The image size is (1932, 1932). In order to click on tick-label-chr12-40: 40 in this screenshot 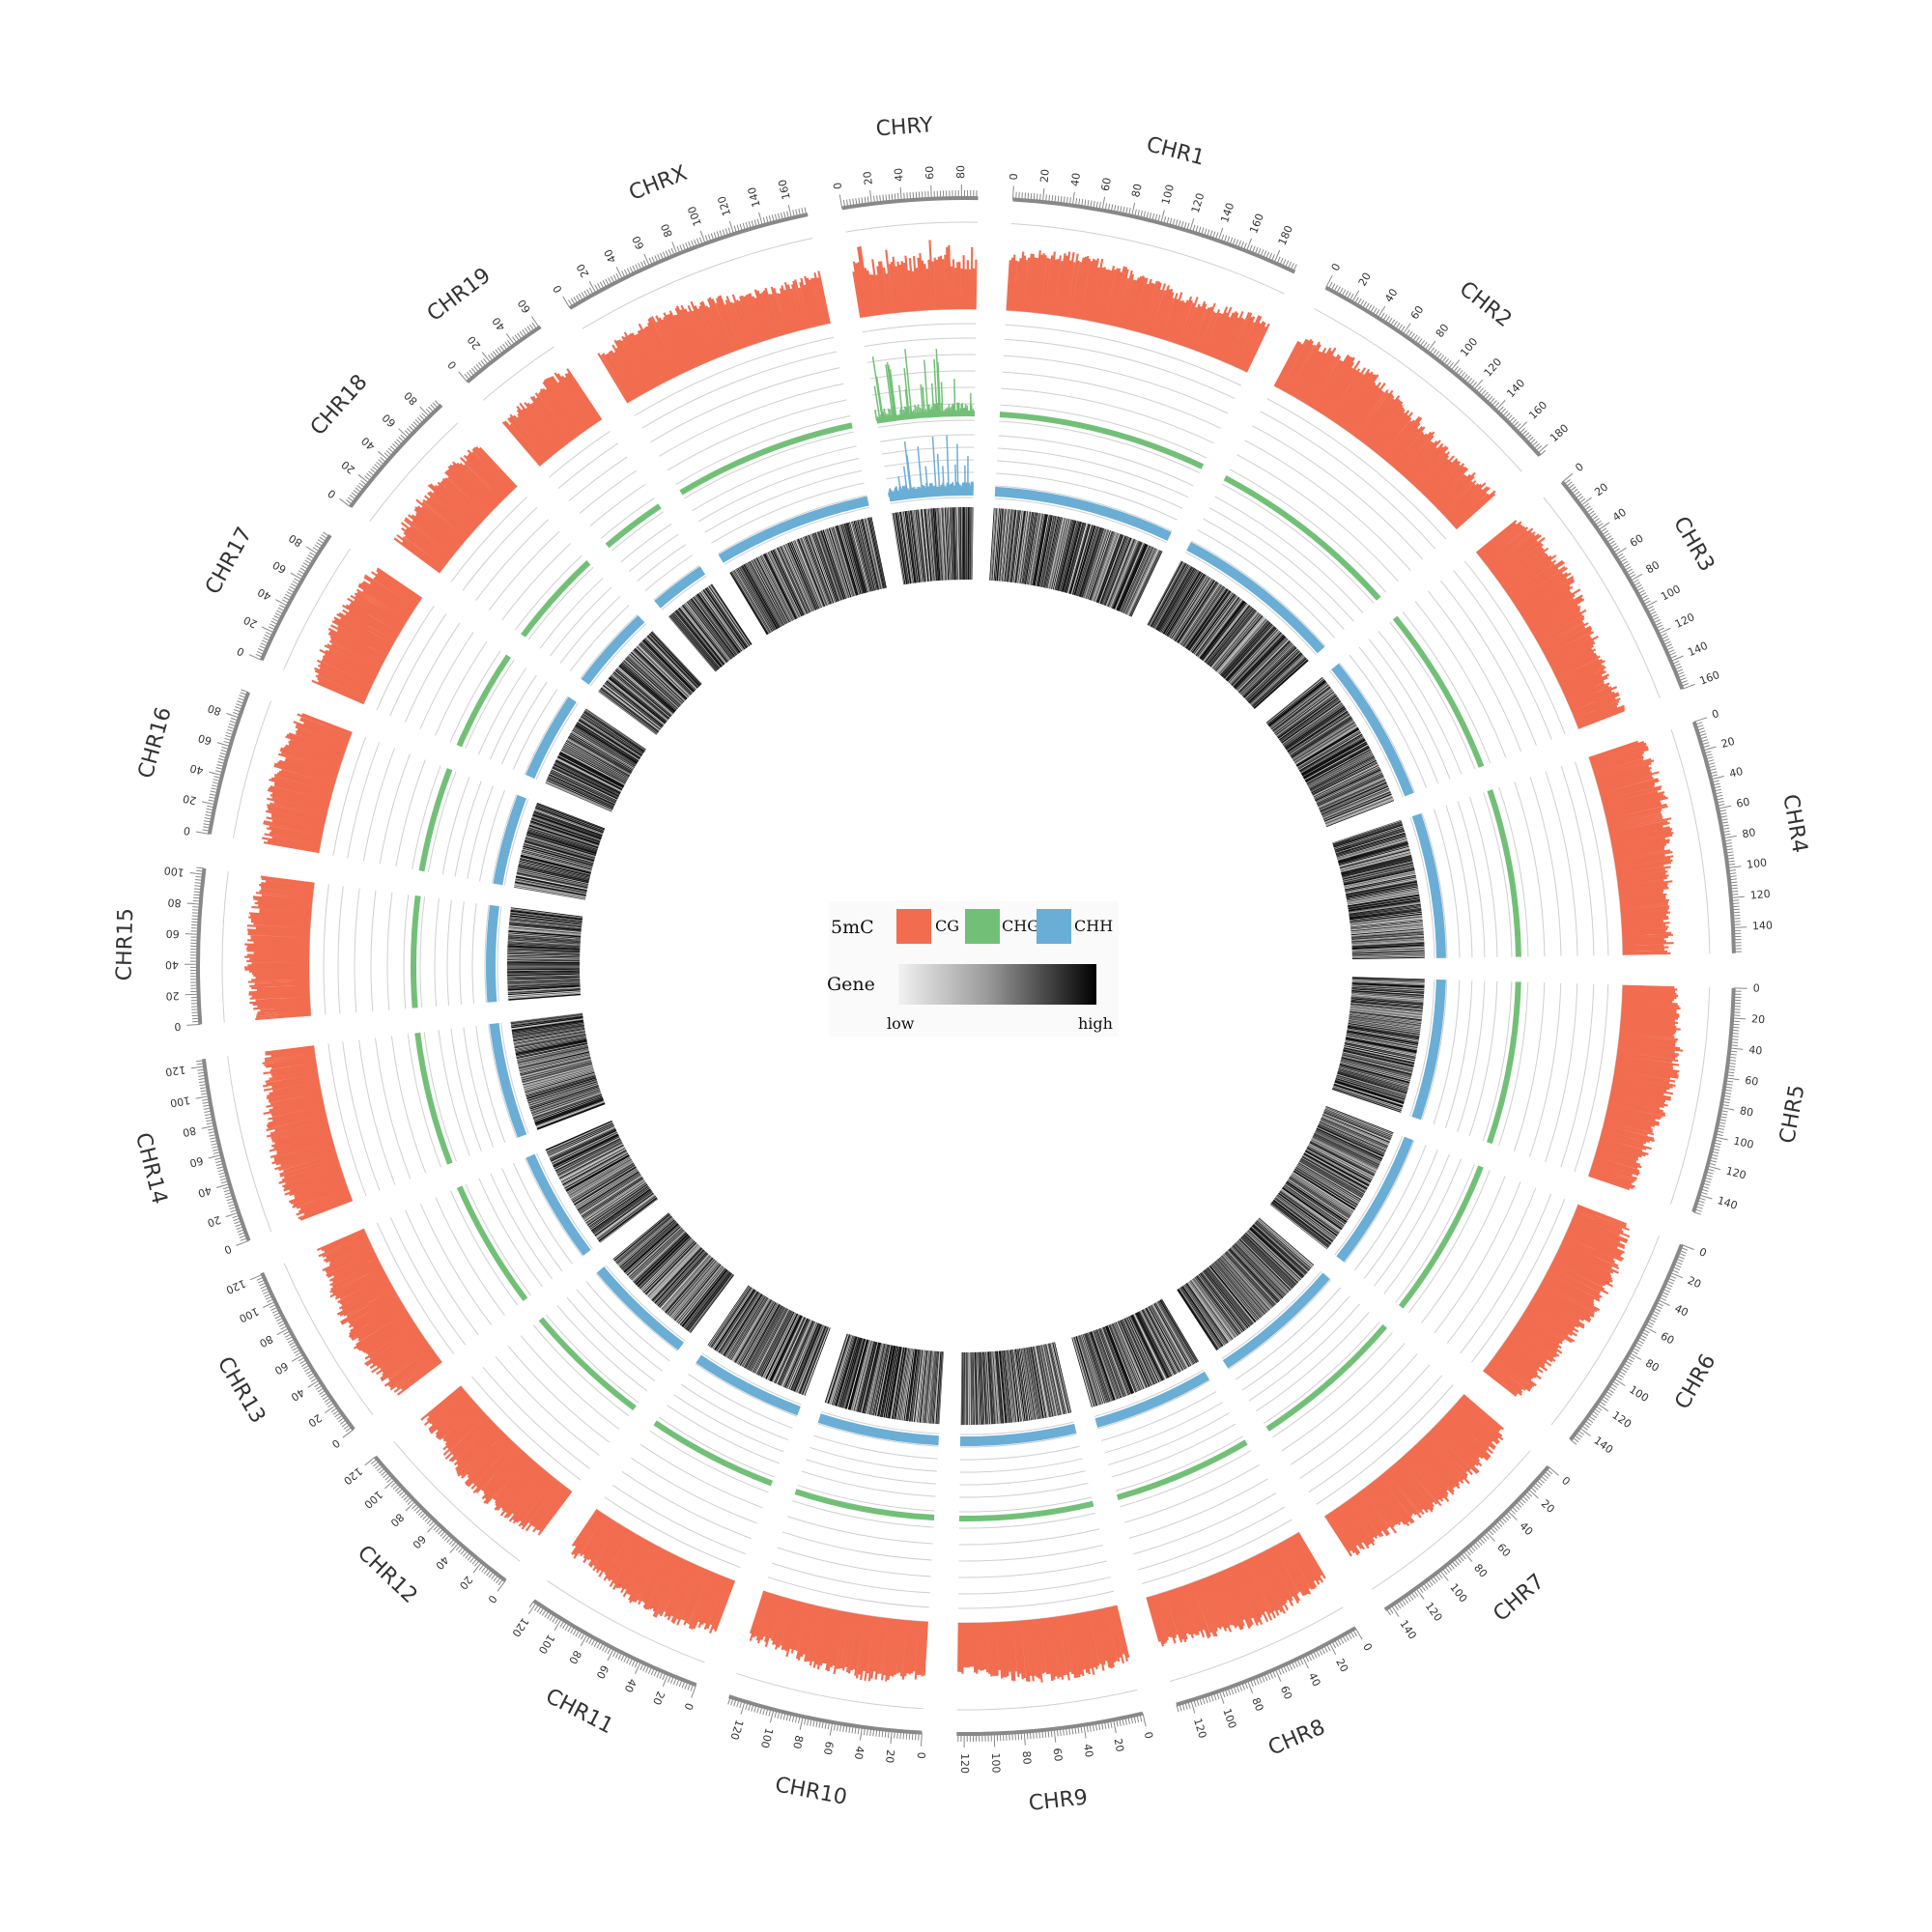, I will do `click(442, 1562)`.